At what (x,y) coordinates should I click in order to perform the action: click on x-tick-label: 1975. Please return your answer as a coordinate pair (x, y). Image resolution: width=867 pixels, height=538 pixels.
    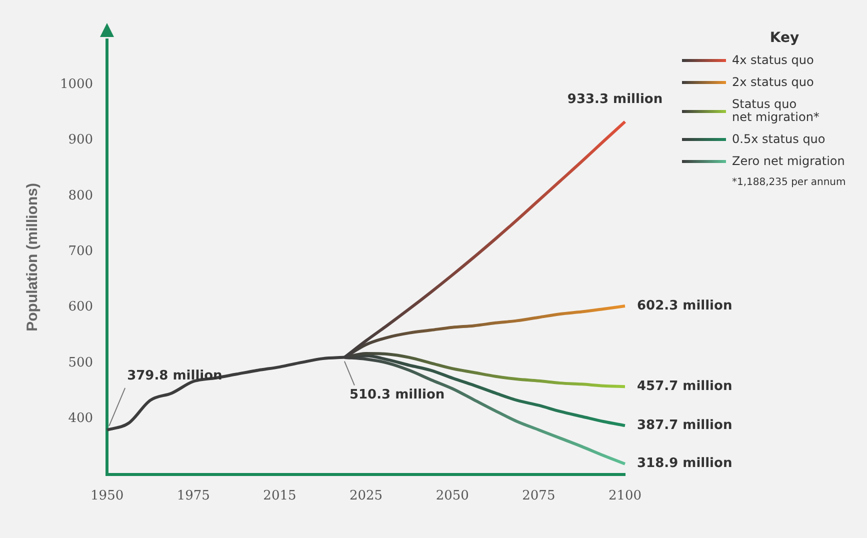
    Looking at the image, I should click on (193, 496).